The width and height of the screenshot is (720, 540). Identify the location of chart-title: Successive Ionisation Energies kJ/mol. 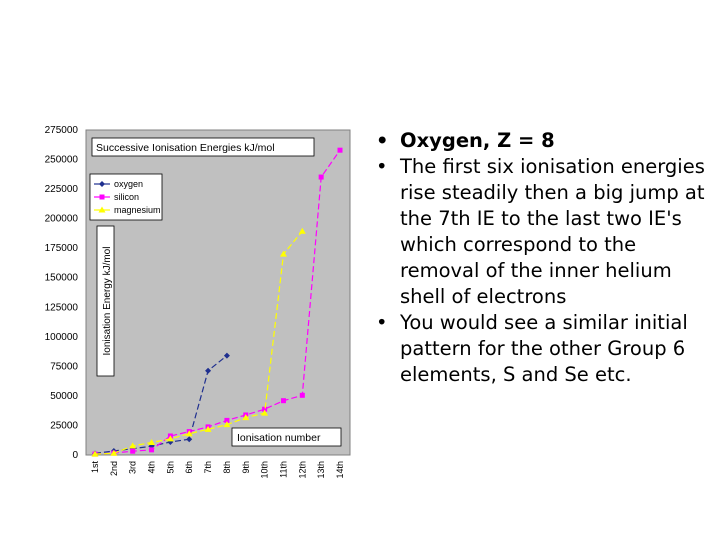
(185, 148).